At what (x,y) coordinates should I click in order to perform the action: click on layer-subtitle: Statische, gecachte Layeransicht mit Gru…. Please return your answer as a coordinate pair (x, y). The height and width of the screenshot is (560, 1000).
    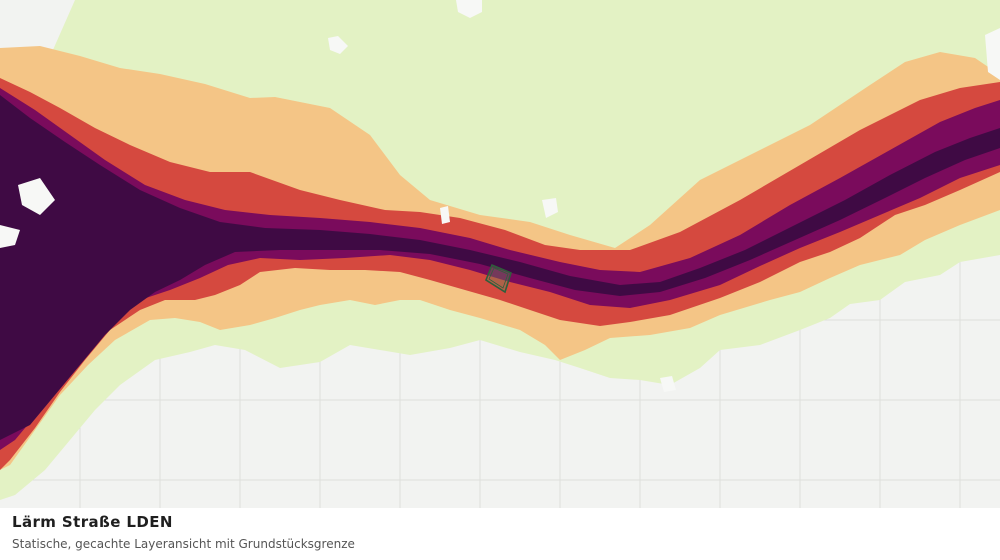
    Looking at the image, I should click on (183, 544).